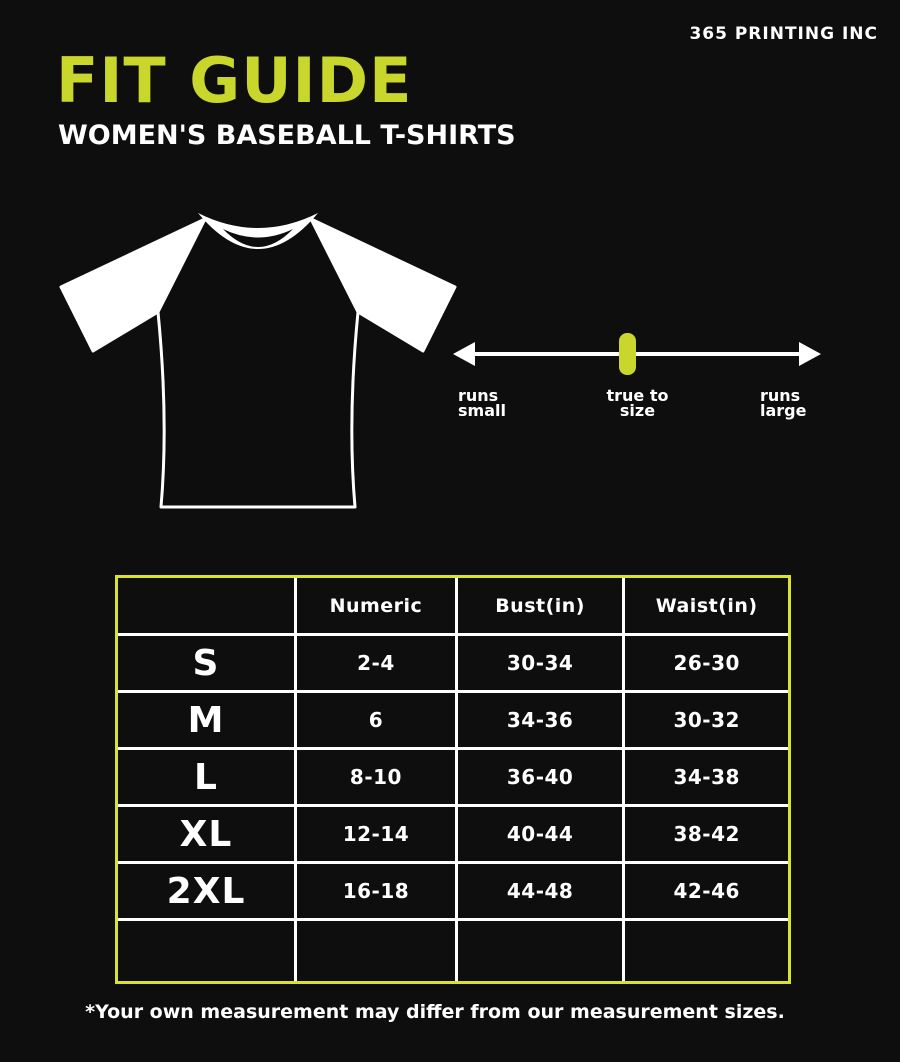 The height and width of the screenshot is (1062, 900). Describe the element at coordinates (208, 607) in the screenshot. I see `column-header-size` at that location.